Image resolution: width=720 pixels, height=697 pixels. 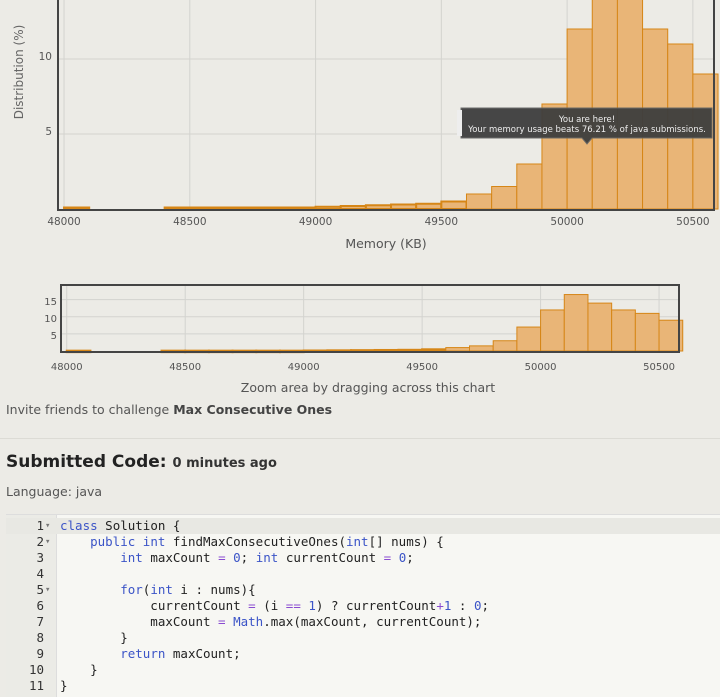 What do you see at coordinates (40, 541) in the screenshot?
I see `line-number: 2` at bounding box center [40, 541].